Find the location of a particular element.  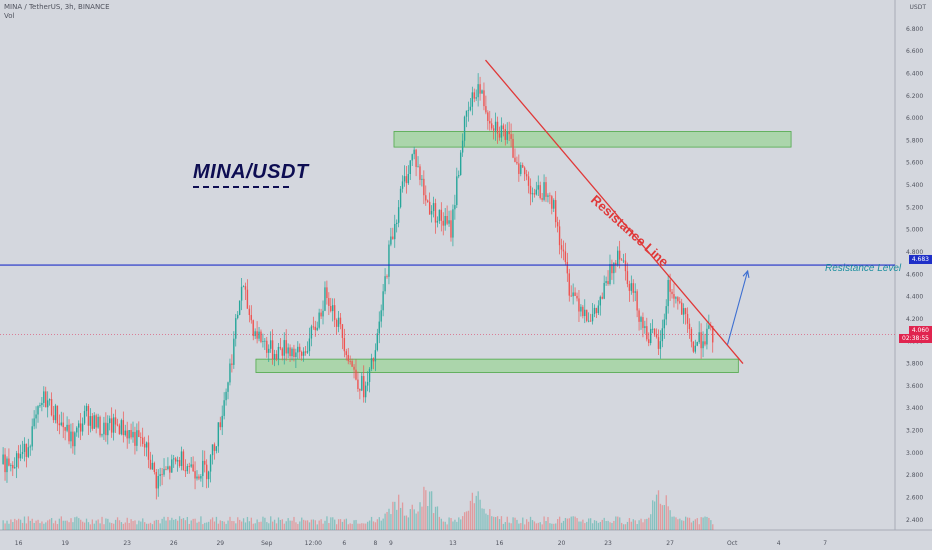

x-tick-label: 7 is located at coordinates (825, 543).